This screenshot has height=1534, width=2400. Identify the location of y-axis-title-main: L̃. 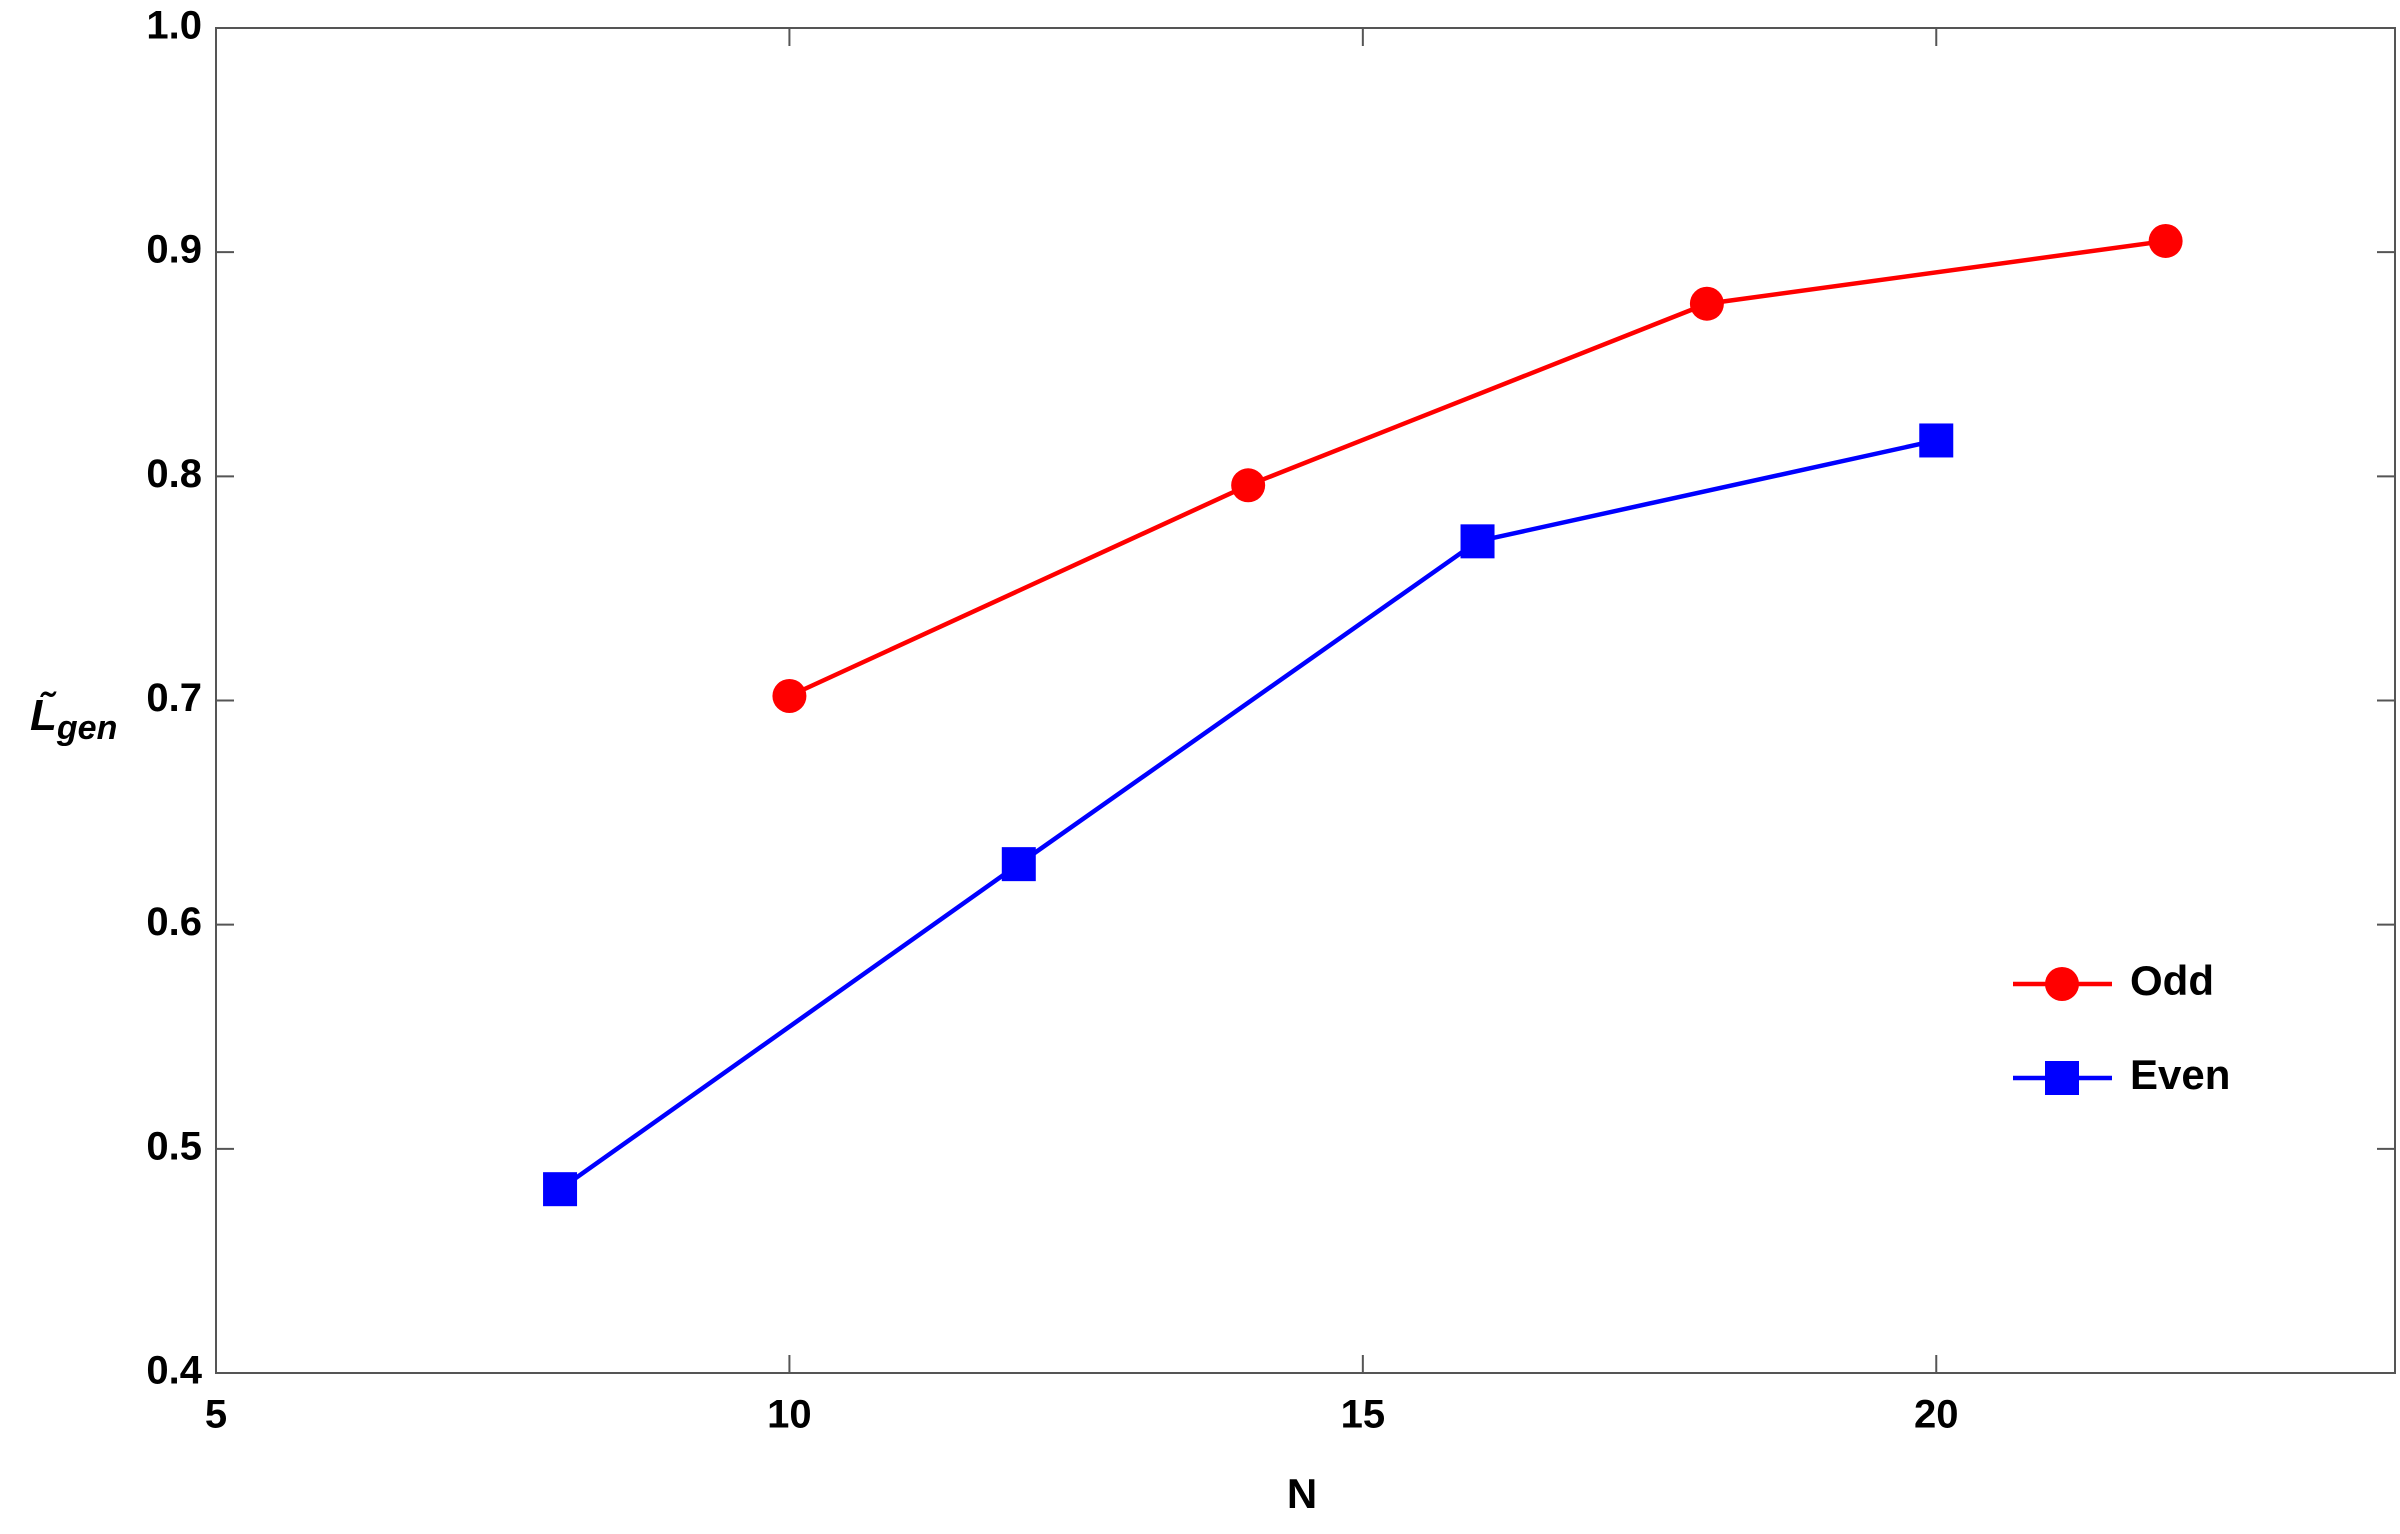
(43, 715).